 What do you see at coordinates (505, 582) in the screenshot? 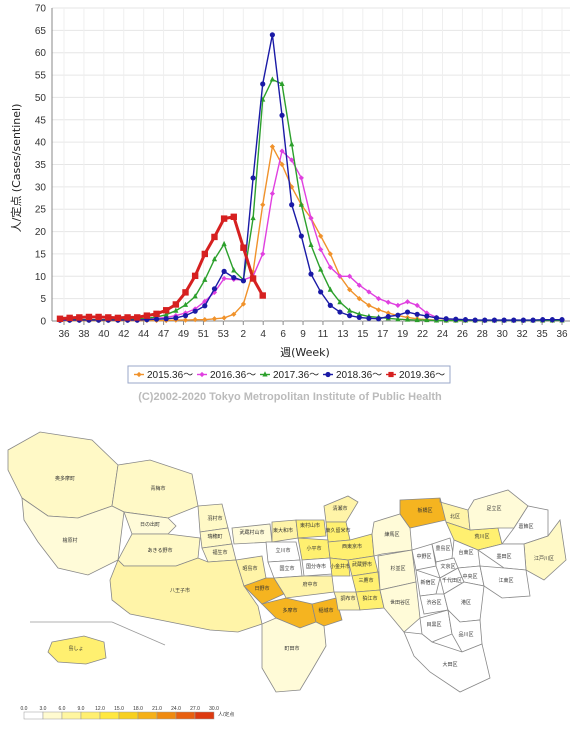
I see `region-江東区: 江東区` at bounding box center [505, 582].